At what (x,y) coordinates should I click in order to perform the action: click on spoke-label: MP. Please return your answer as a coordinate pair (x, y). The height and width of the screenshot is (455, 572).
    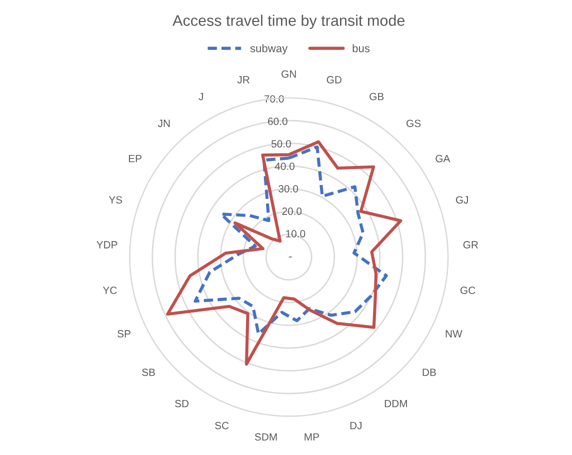
    Looking at the image, I should click on (311, 436).